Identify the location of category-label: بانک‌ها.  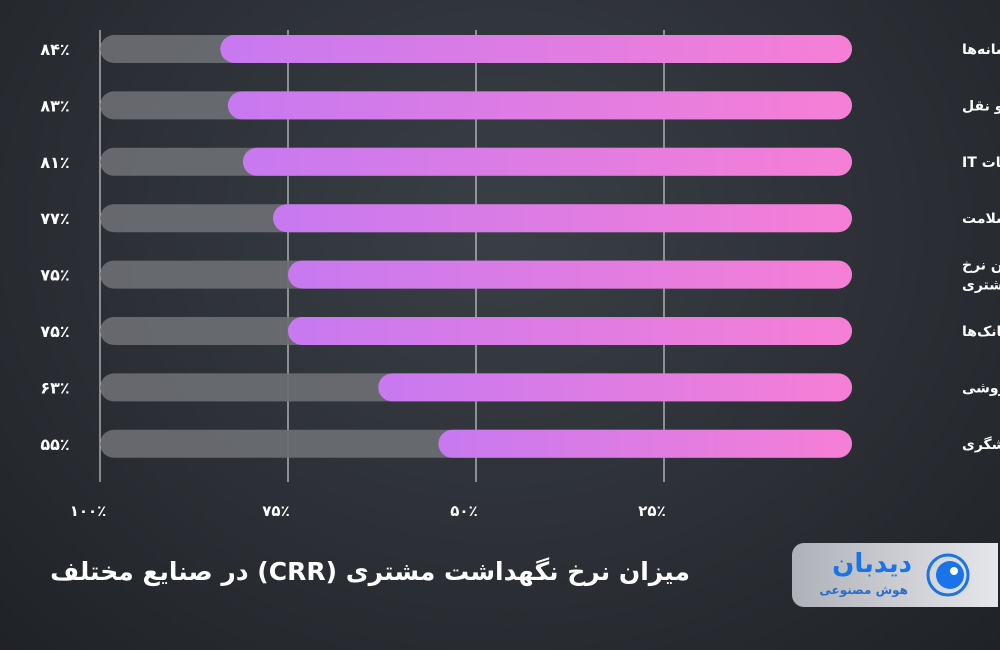
(981, 332).